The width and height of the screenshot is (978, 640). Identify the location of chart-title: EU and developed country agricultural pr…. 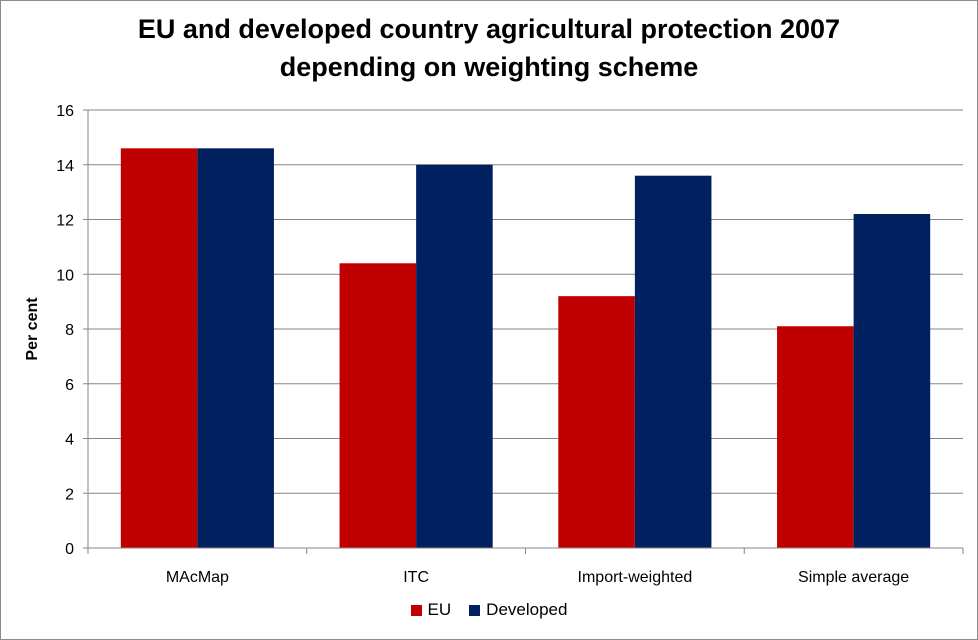
(489, 48).